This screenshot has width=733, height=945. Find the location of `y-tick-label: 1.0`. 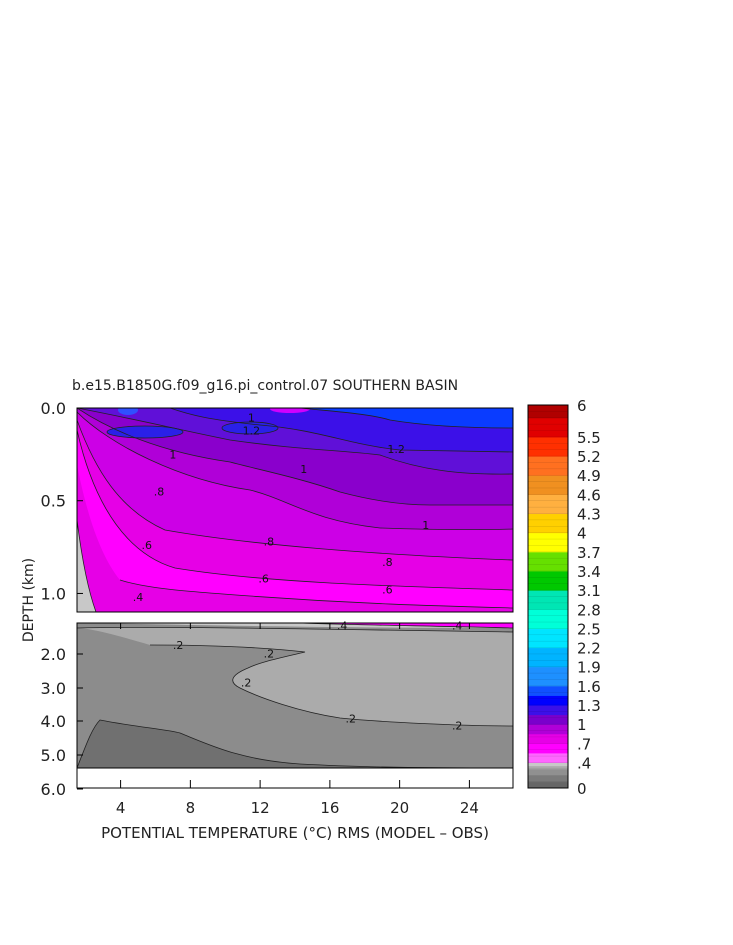

y-tick-label: 1.0 is located at coordinates (53, 593).